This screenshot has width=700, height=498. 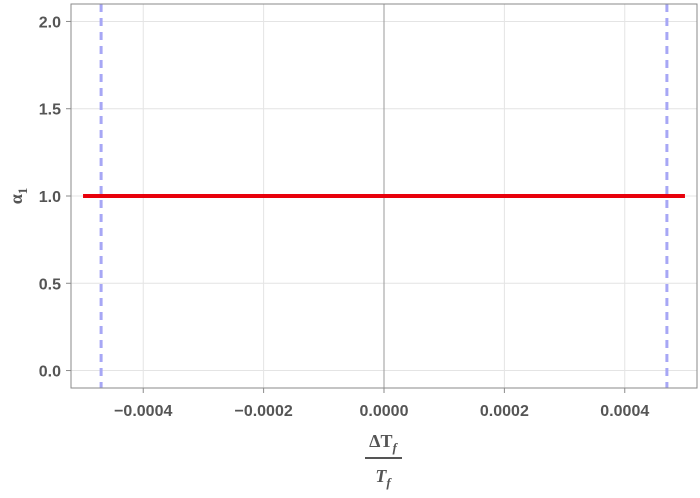 What do you see at coordinates (383, 443) in the screenshot?
I see `x-label-numerator: ΔTf` at bounding box center [383, 443].